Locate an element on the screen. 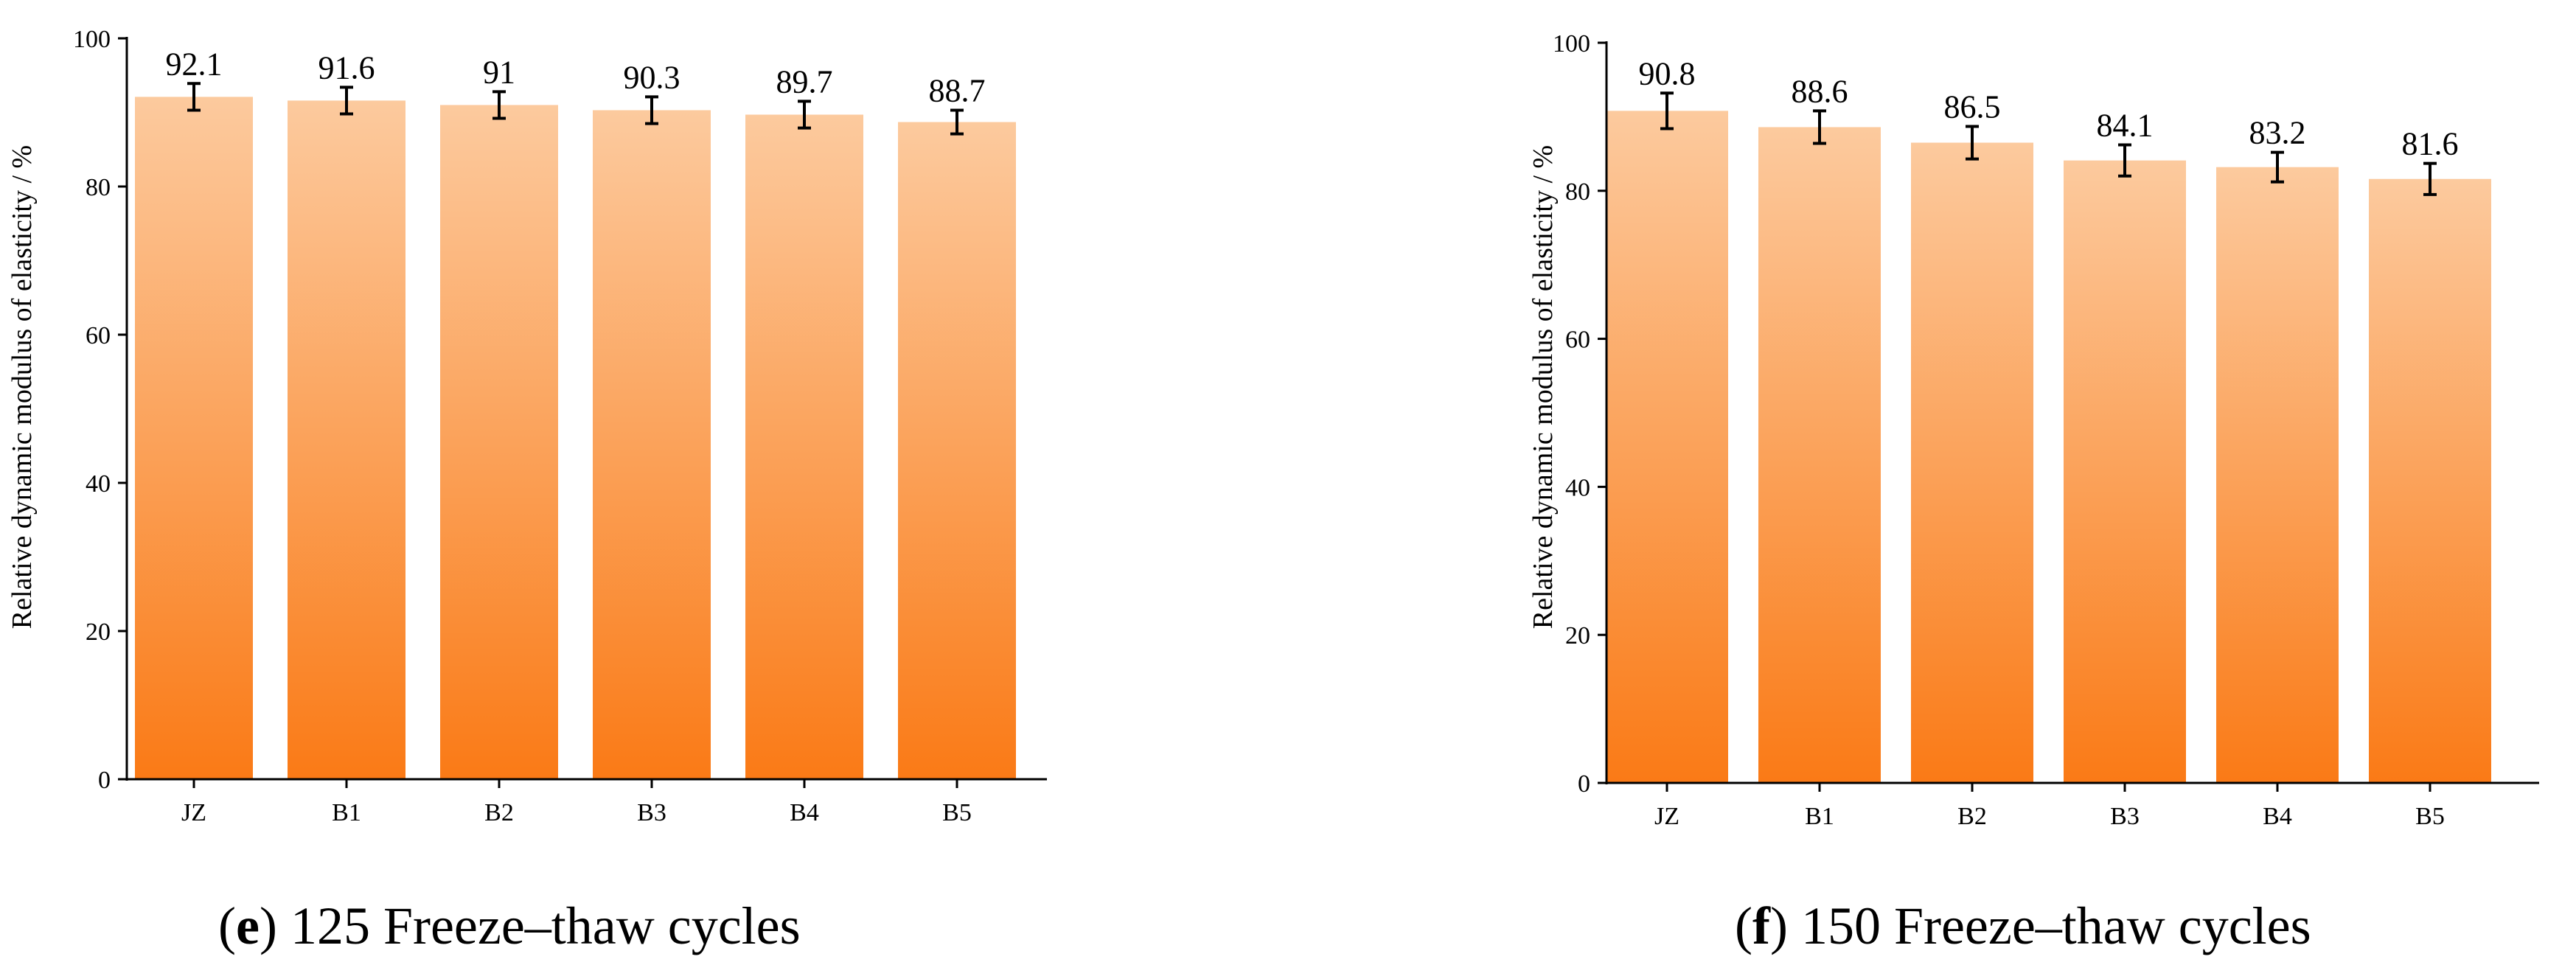 Image resolution: width=2576 pixels, height=979 pixels. value-label-e-b2: 91 is located at coordinates (499, 72).